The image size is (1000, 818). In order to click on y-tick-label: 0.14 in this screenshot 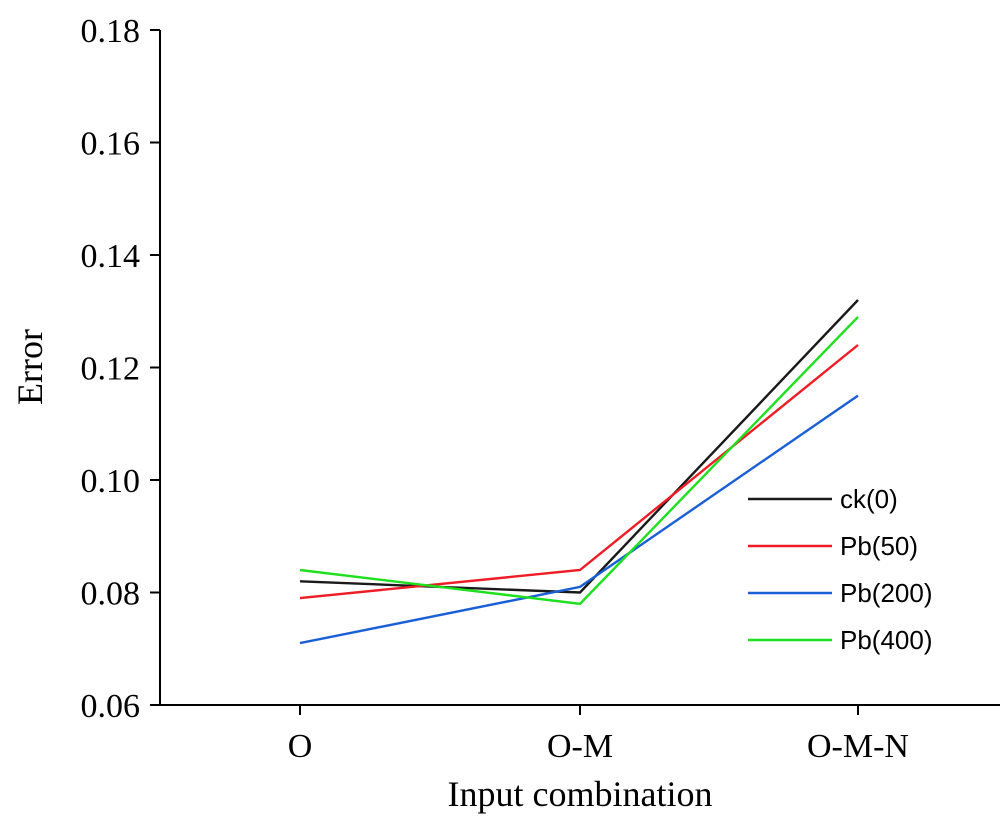, I will do `click(111, 256)`.